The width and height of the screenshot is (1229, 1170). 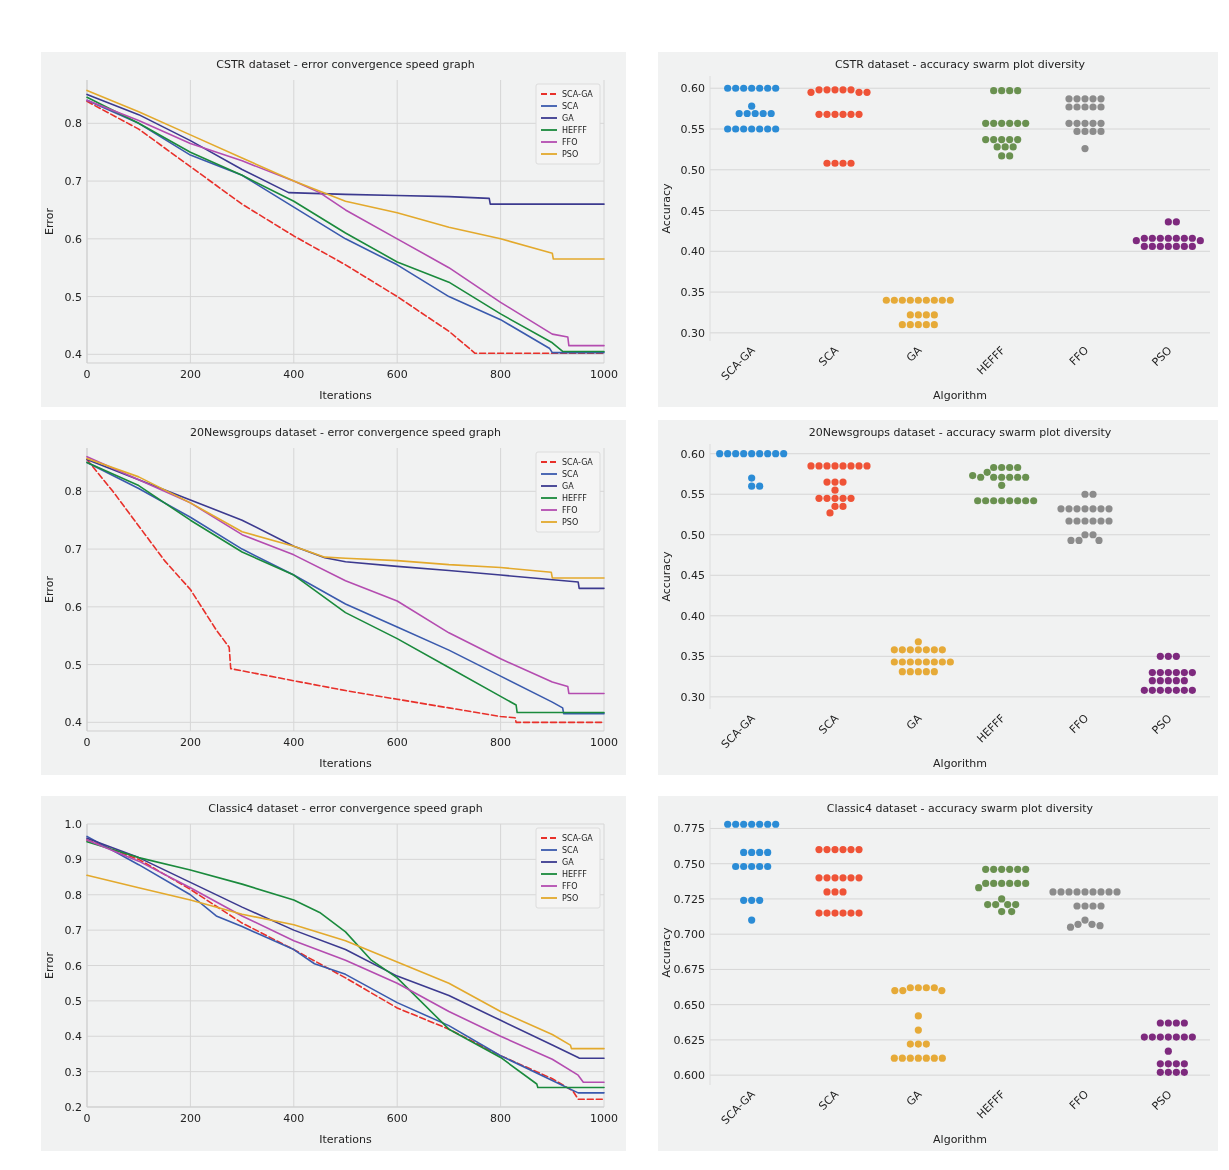 I want to click on y-tick-label: 0.9, so click(x=73, y=860).